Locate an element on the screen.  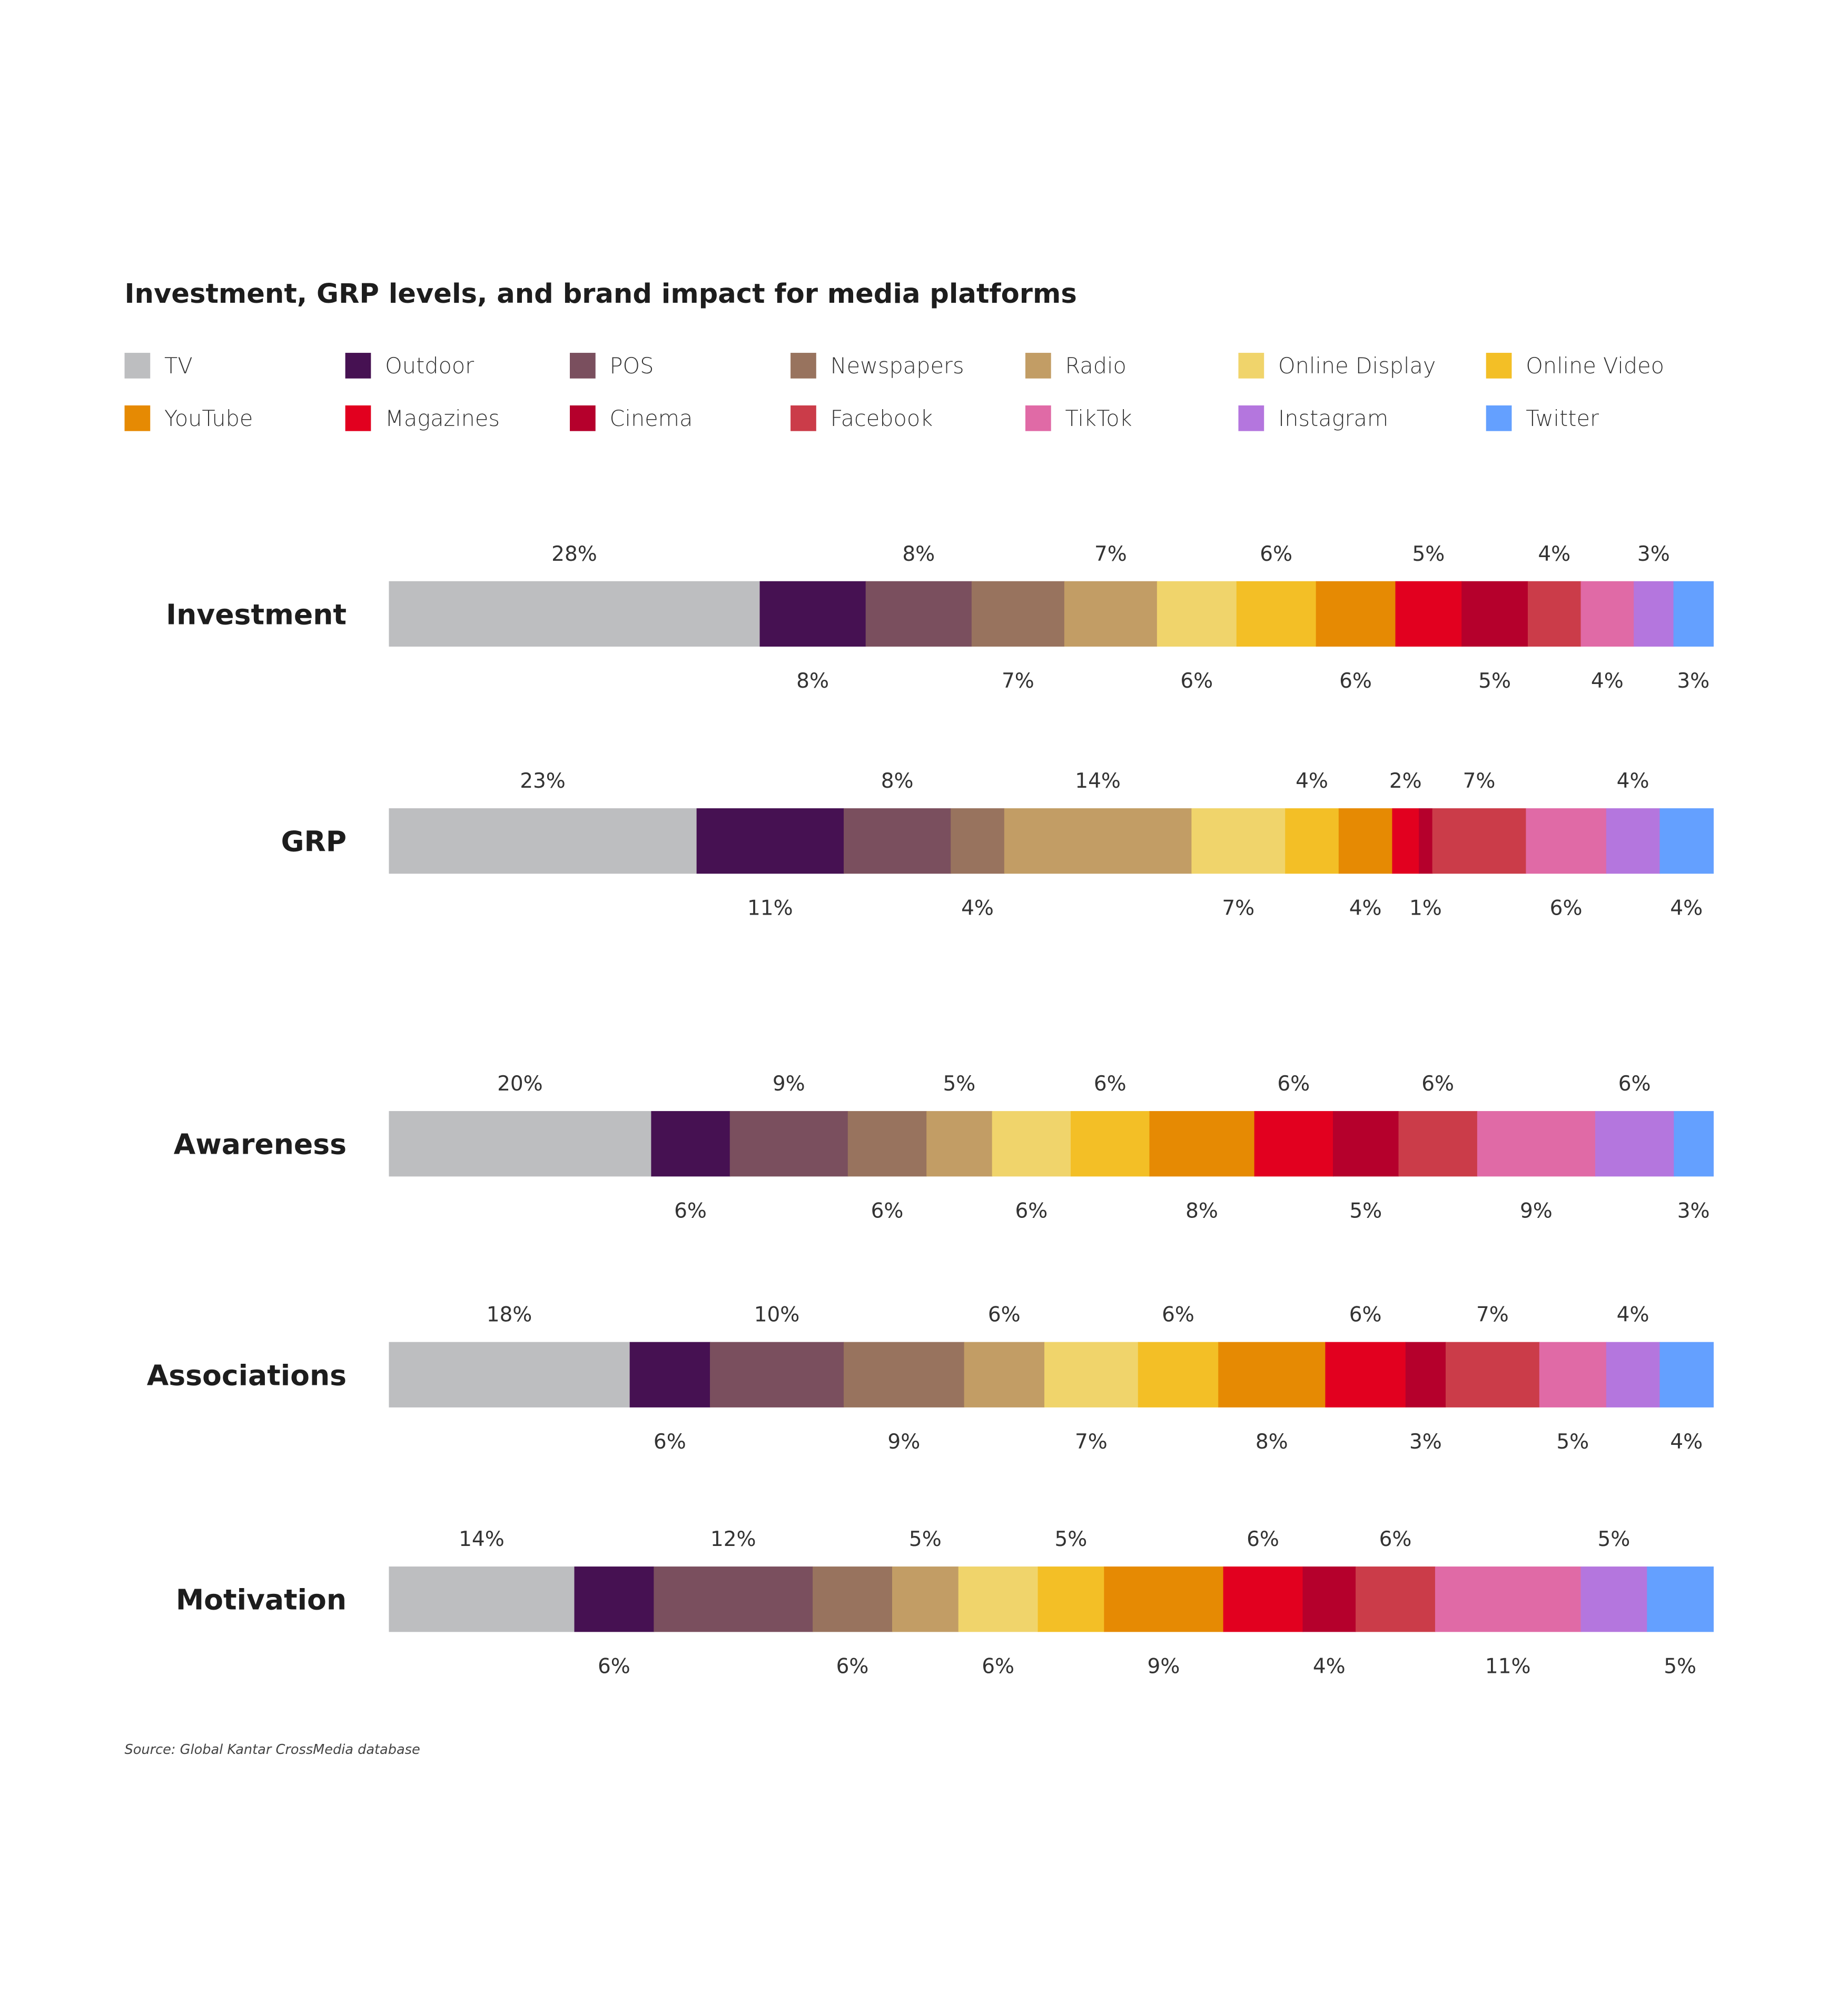
legend-label: POS is located at coordinates (632, 366).